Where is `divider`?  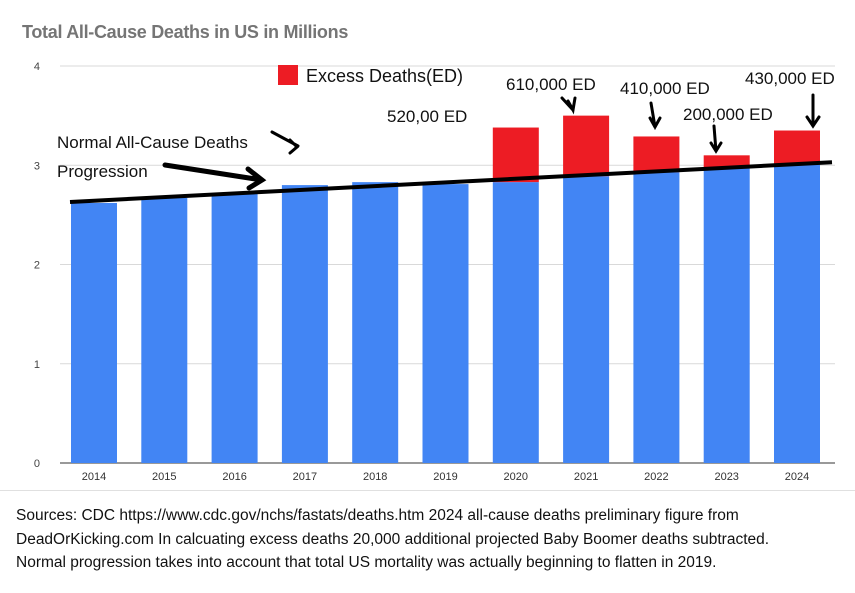 divider is located at coordinates (427, 490).